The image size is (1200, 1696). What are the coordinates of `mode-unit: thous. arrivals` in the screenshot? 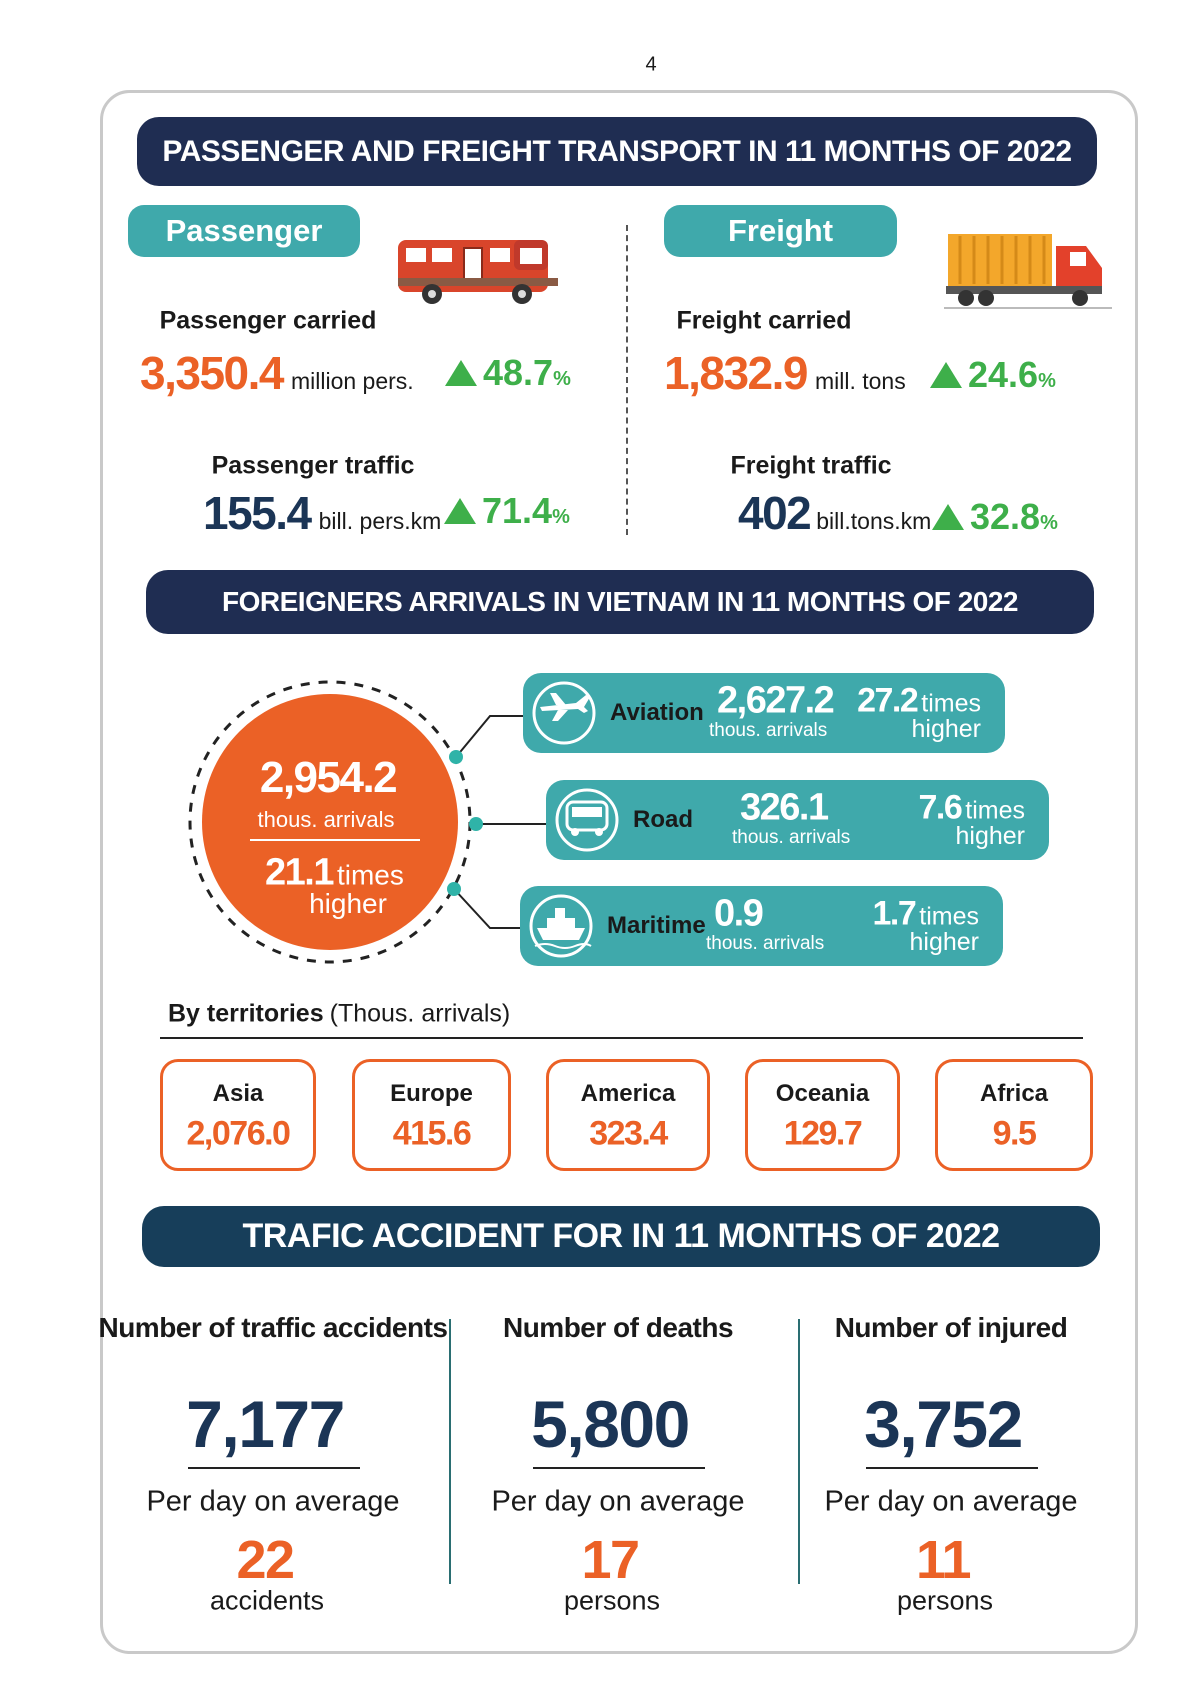 It's located at (791, 837).